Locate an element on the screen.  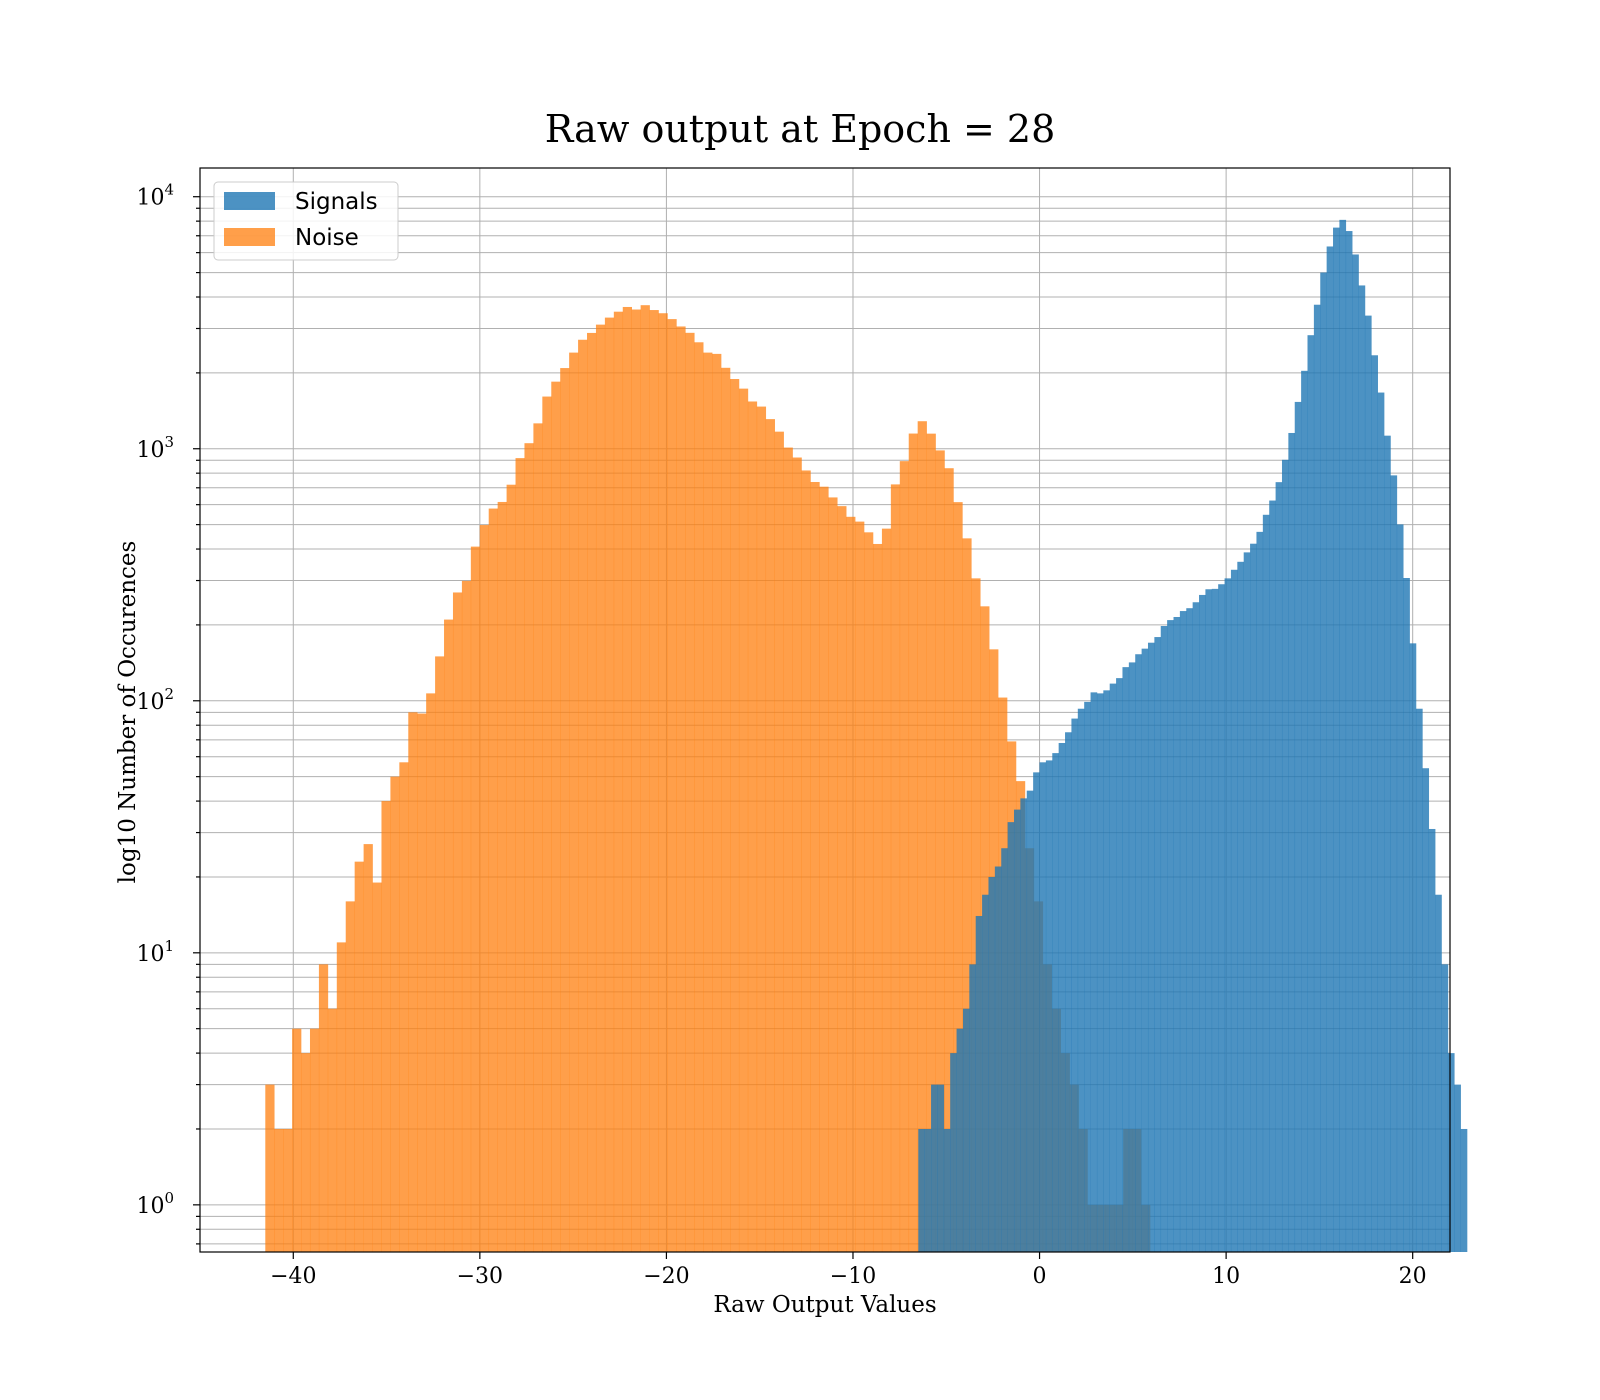
legend-label-noise: Noise is located at coordinates (327, 238).